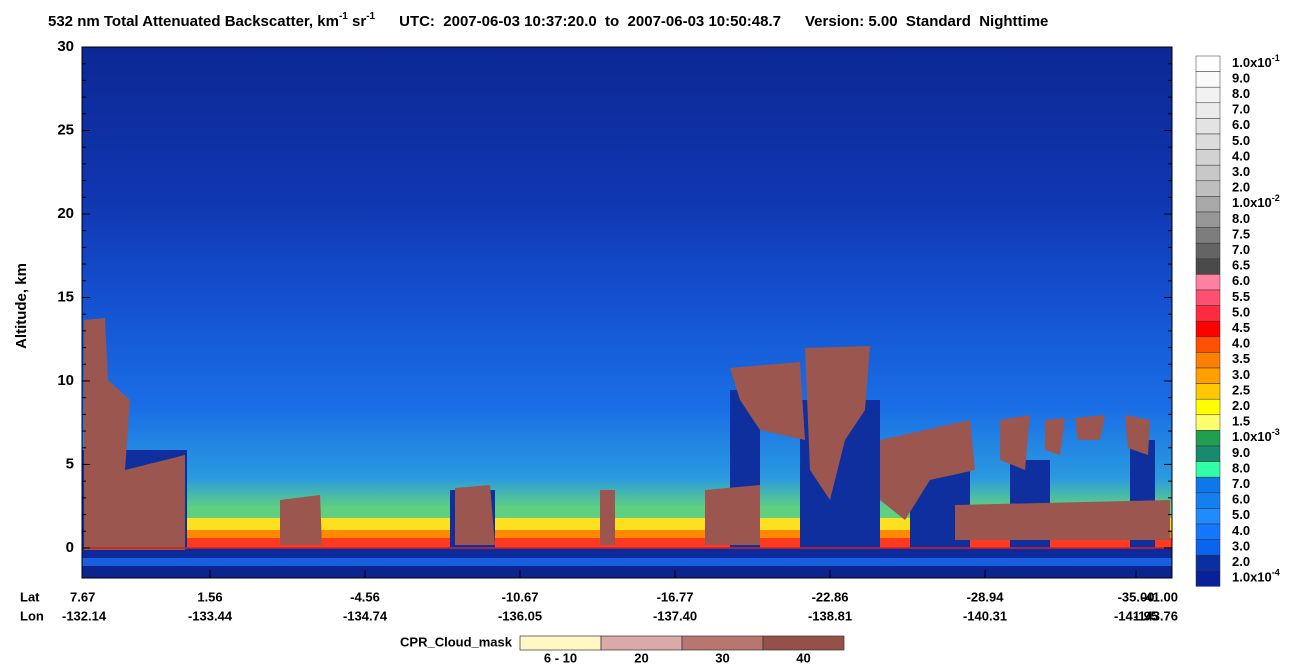 The height and width of the screenshot is (667, 1300). Describe the element at coordinates (65, 129) in the screenshot. I see `y-tick-label: 25` at that location.